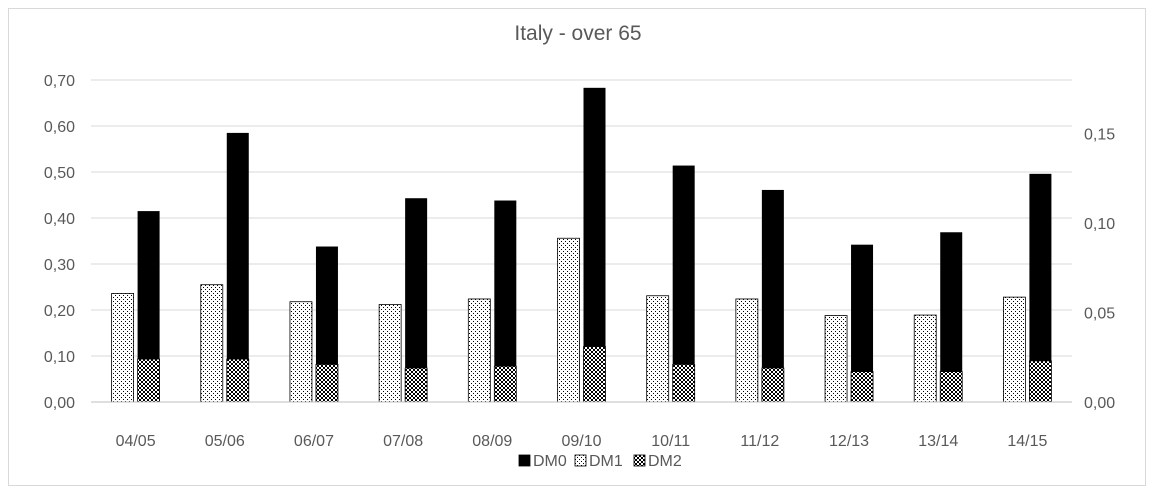  I want to click on y-left-tick-label: 0,30, so click(59, 265).